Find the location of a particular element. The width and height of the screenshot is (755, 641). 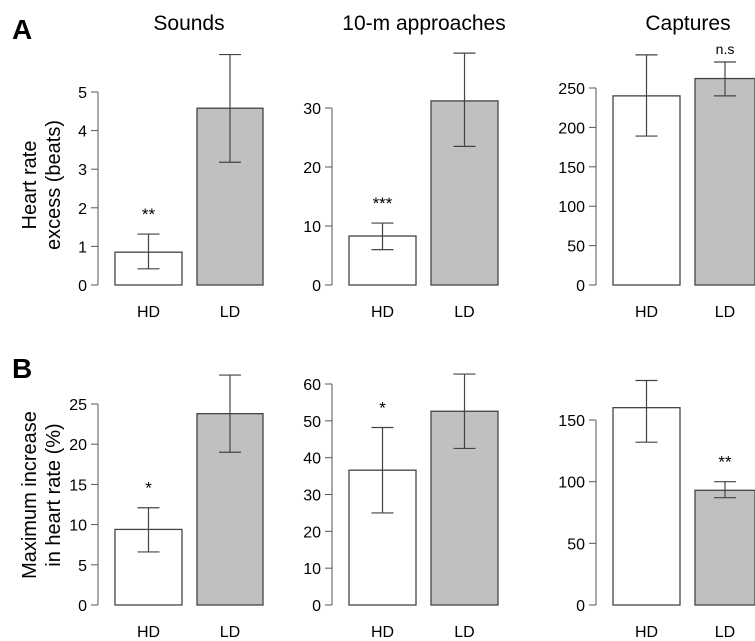

chart-6-category-label-hd: HD is located at coordinates (646, 632).